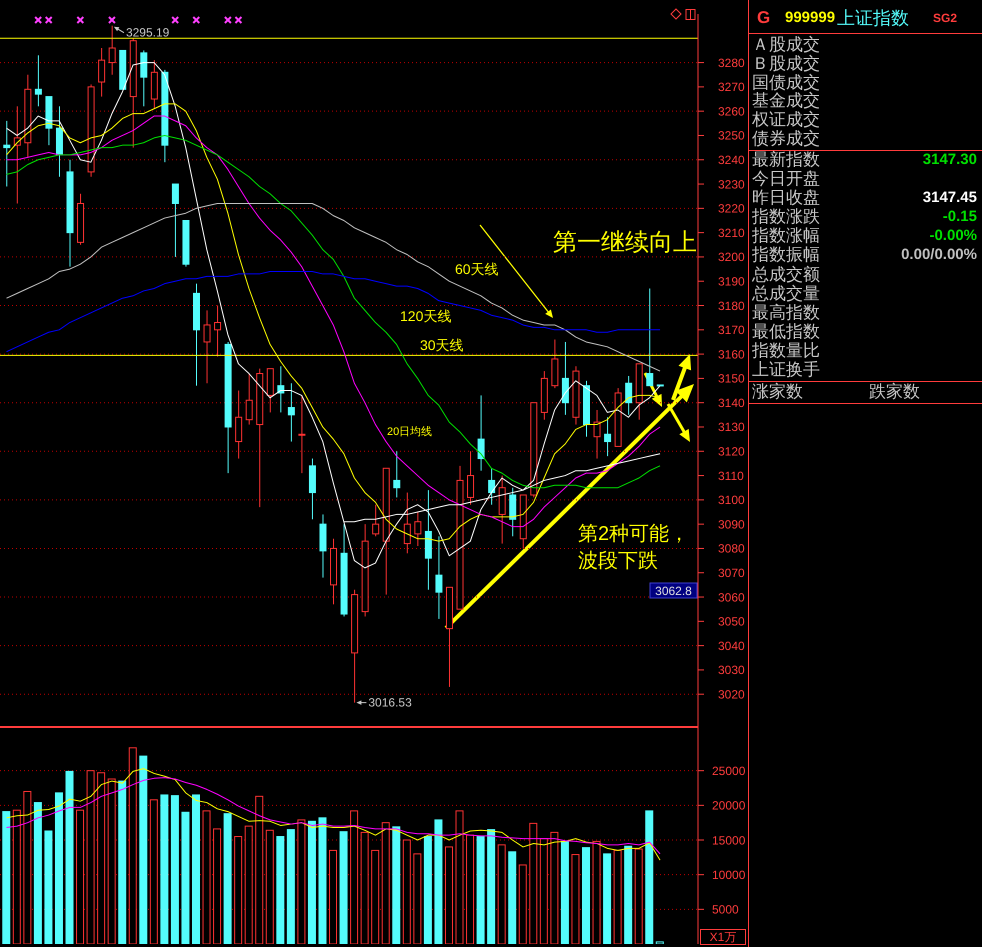 This screenshot has width=982, height=947. What do you see at coordinates (477, 269) in the screenshot?
I see `series-label: 60天线` at bounding box center [477, 269].